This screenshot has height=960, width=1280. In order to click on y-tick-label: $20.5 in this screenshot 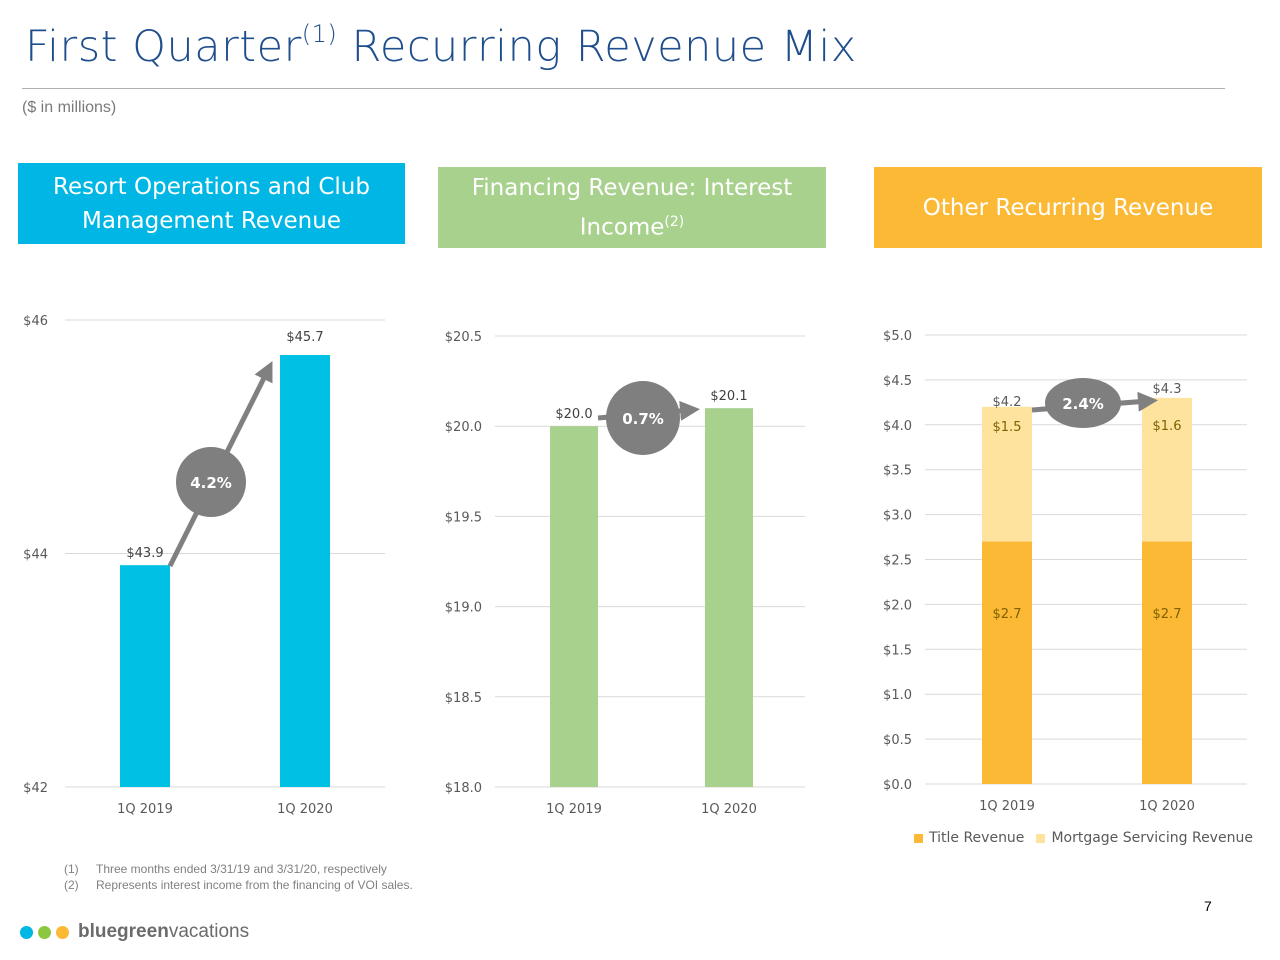, I will do `click(463, 337)`.